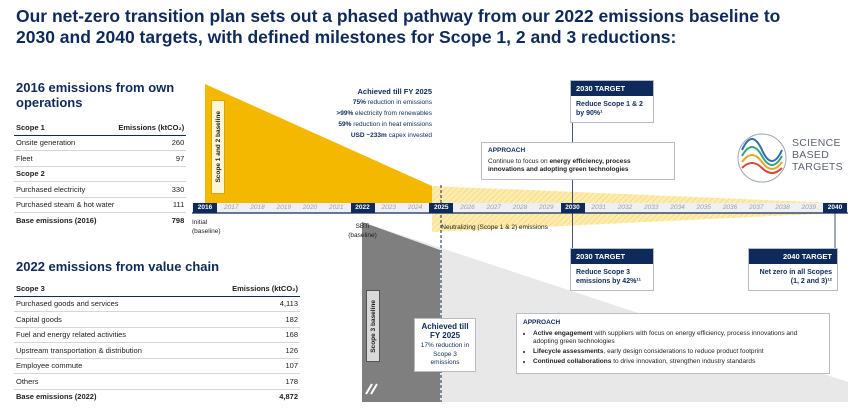  What do you see at coordinates (218, 147) in the screenshot?
I see `scope12-label-box: Scope 1 and 2 baseline` at bounding box center [218, 147].